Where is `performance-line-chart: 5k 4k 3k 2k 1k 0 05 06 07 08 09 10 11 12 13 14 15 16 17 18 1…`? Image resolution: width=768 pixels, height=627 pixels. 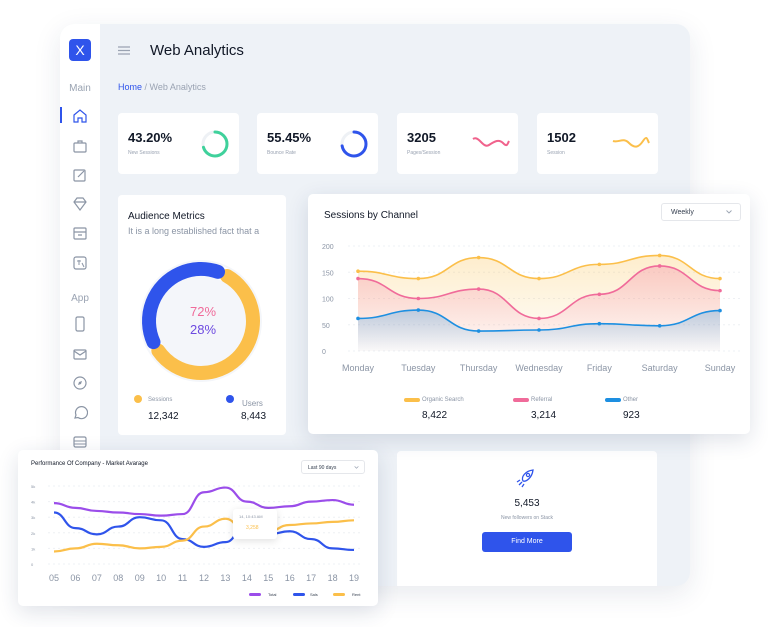 performance-line-chart: 5k 4k 3k 2k 1k 0 05 06 07 08 09 10 11 12 13 14 15 16 17 18 1… is located at coordinates (197, 533).